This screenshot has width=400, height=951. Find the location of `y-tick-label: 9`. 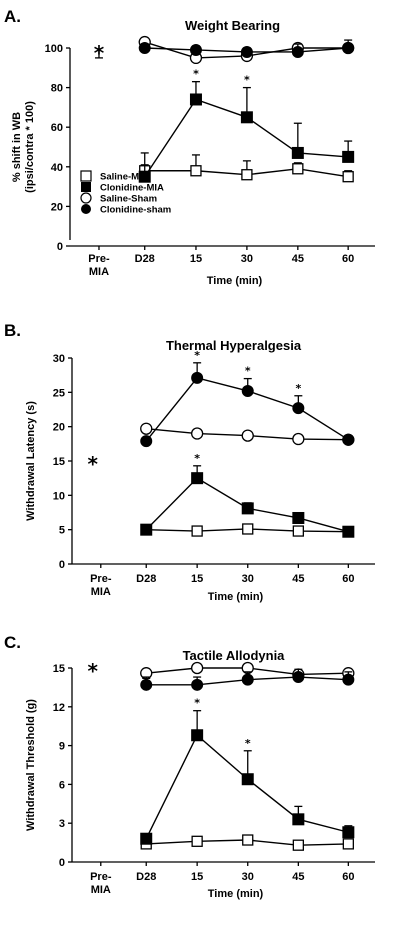

y-tick-label: 9 is located at coordinates (62, 747).